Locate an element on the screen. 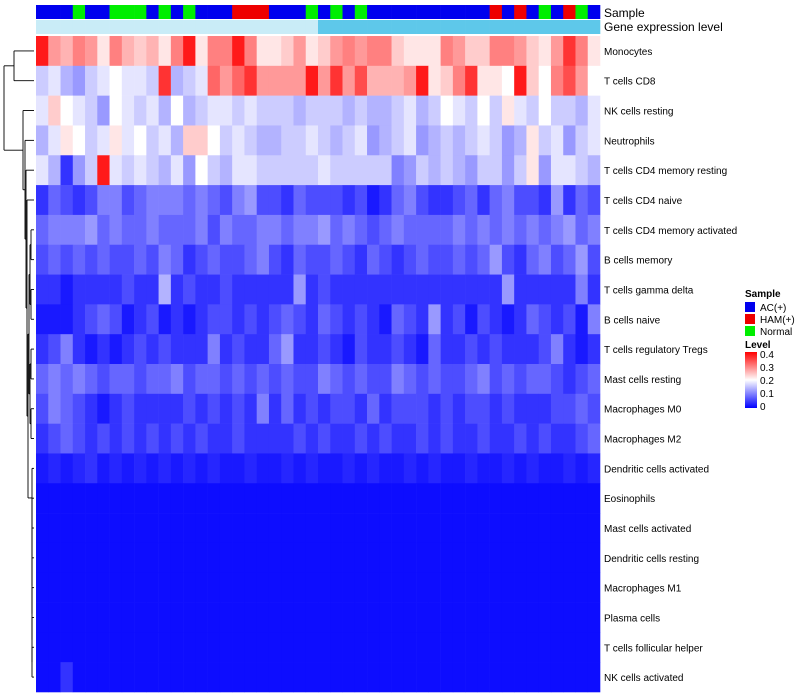 This screenshot has width=800, height=700. sample-annotation-label: Sample is located at coordinates (624, 13).